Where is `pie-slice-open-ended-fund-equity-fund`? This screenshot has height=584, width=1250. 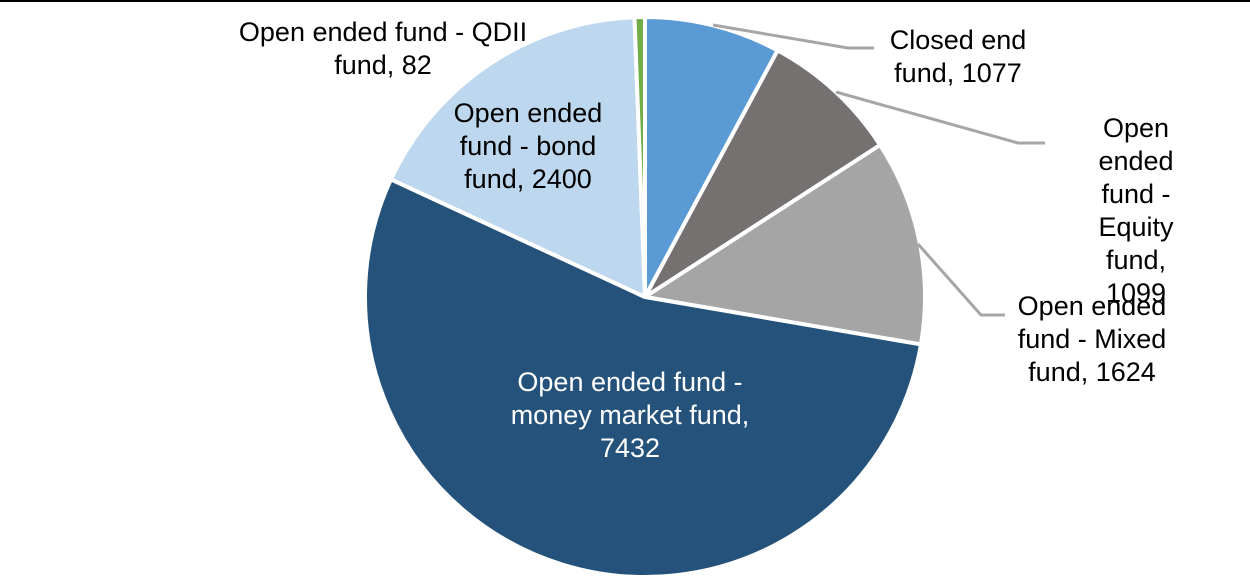 pie-slice-open-ended-fund-equity-fund is located at coordinates (763, 173).